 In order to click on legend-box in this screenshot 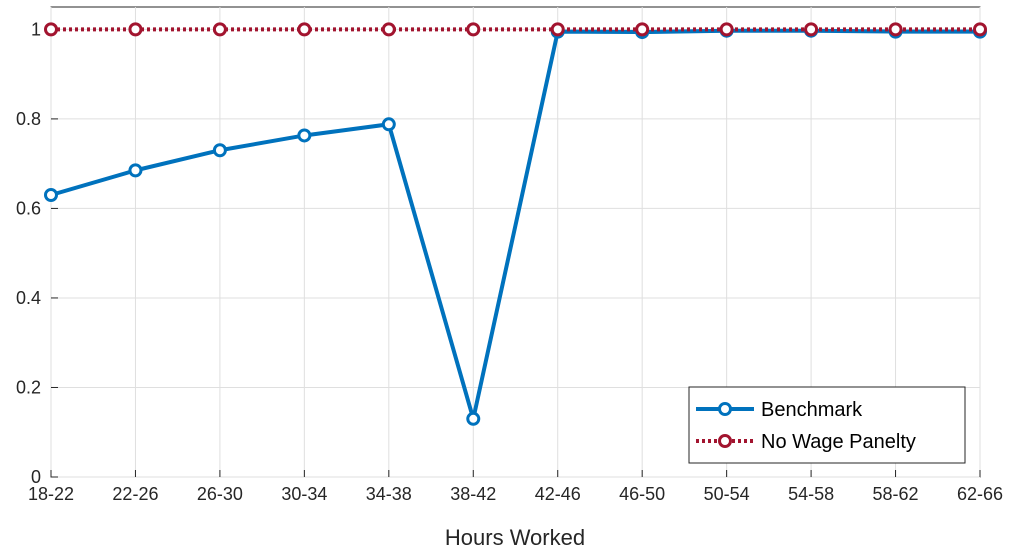, I will do `click(827, 425)`.